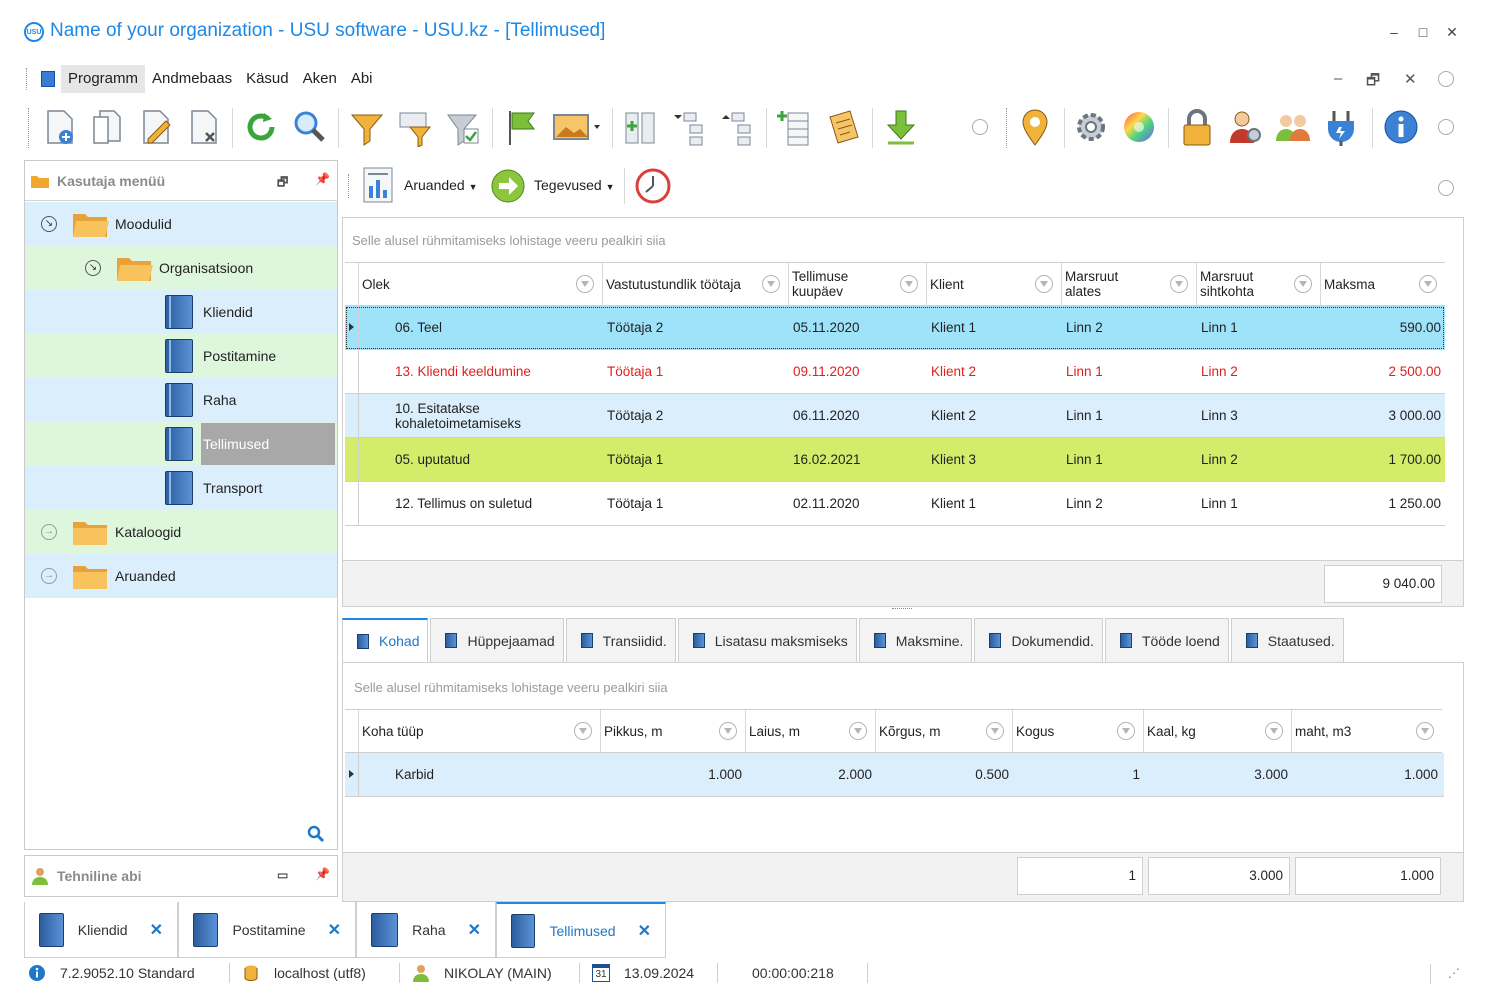  Describe the element at coordinates (980, 127) in the screenshot. I see `toolbar-overflow-icon` at that location.